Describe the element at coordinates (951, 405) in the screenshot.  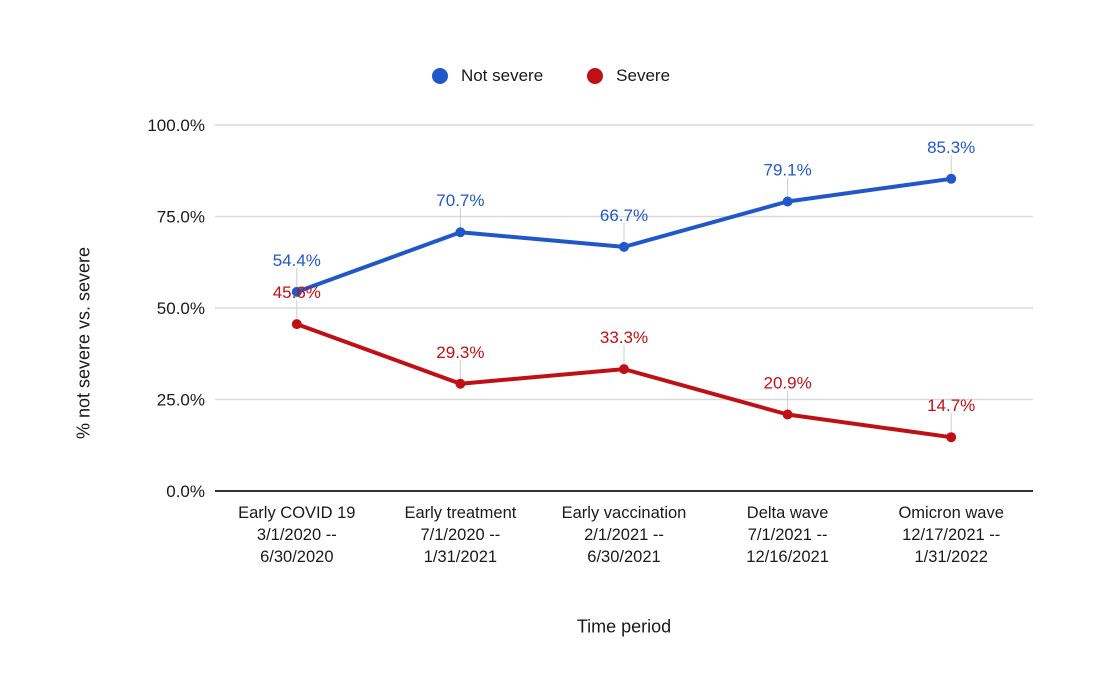
I see `data-label: 14.7%` at that location.